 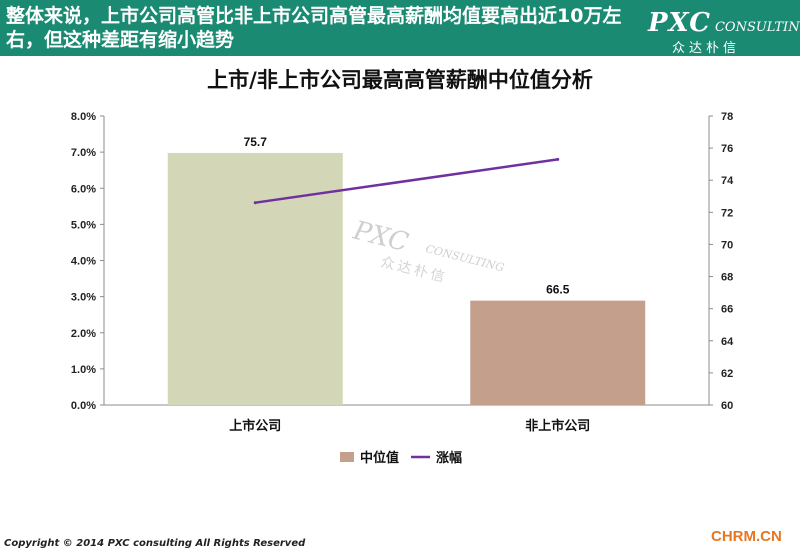 I want to click on logo-sub-text: CONSULTING, so click(x=757, y=27).